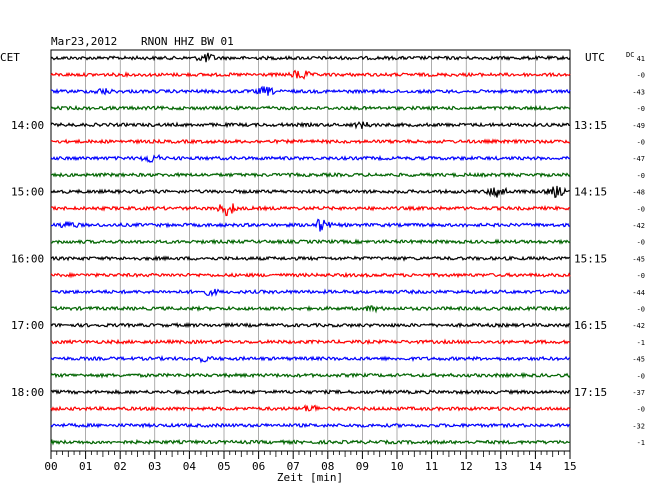  What do you see at coordinates (327, 466) in the screenshot?
I see `x-tick-label: 08` at bounding box center [327, 466].